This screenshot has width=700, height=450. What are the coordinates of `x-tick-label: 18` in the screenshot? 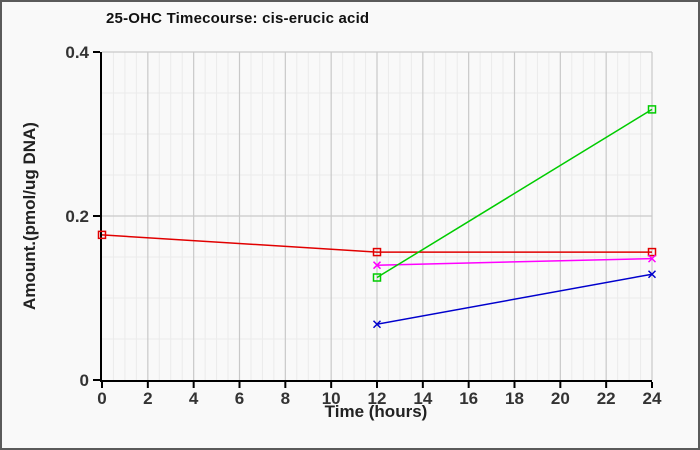 It's located at (514, 398).